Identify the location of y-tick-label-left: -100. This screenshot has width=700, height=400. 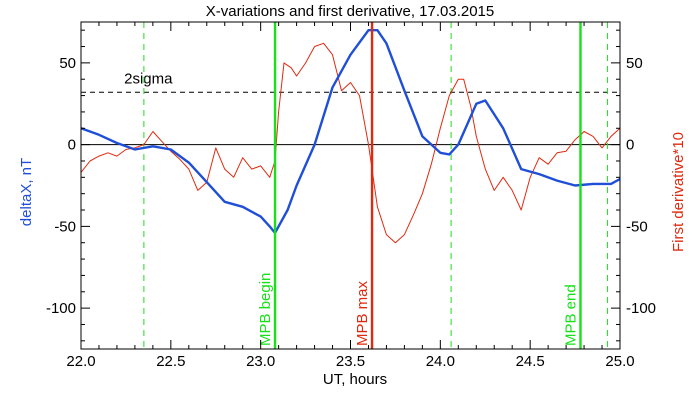
(61, 308).